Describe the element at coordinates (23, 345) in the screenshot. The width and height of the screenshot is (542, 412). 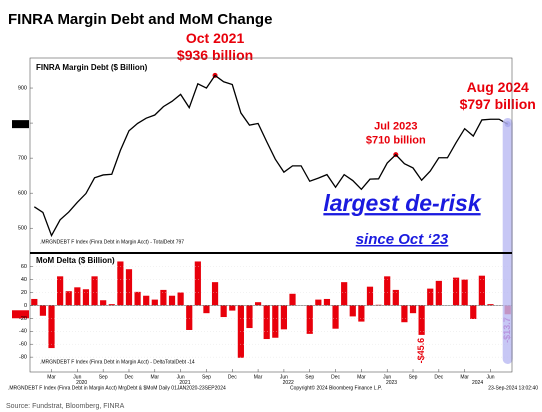
I see `y-tick-label: -60` at that location.